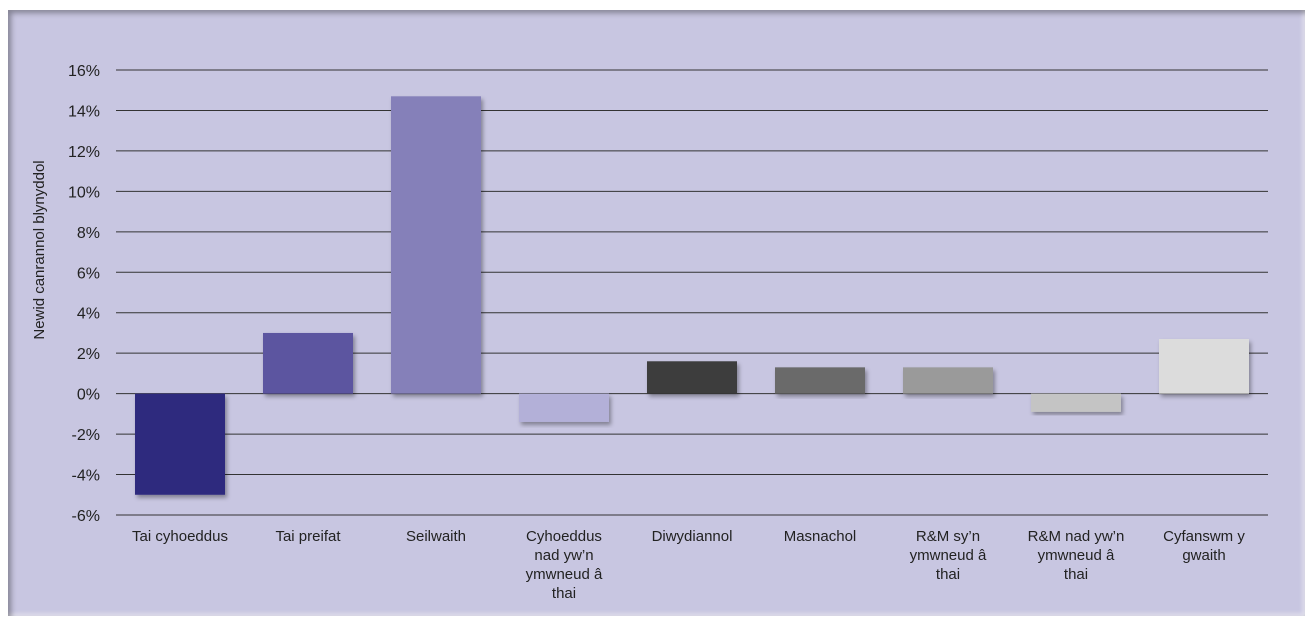 Image resolution: width=1309 pixels, height=621 pixels. What do you see at coordinates (39, 249) in the screenshot?
I see `y-axis-label: Newid canrannol blynyddol` at bounding box center [39, 249].